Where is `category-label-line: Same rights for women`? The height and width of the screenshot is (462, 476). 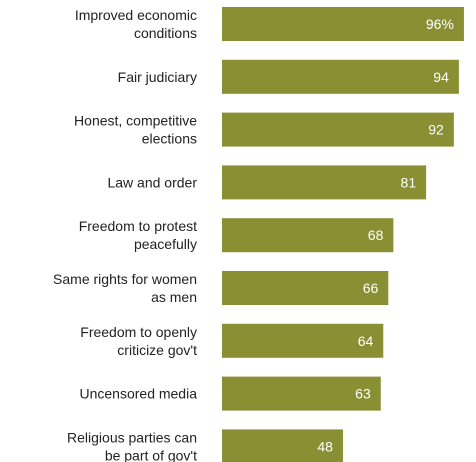 category-label-line: Same rights for women is located at coordinates (125, 279).